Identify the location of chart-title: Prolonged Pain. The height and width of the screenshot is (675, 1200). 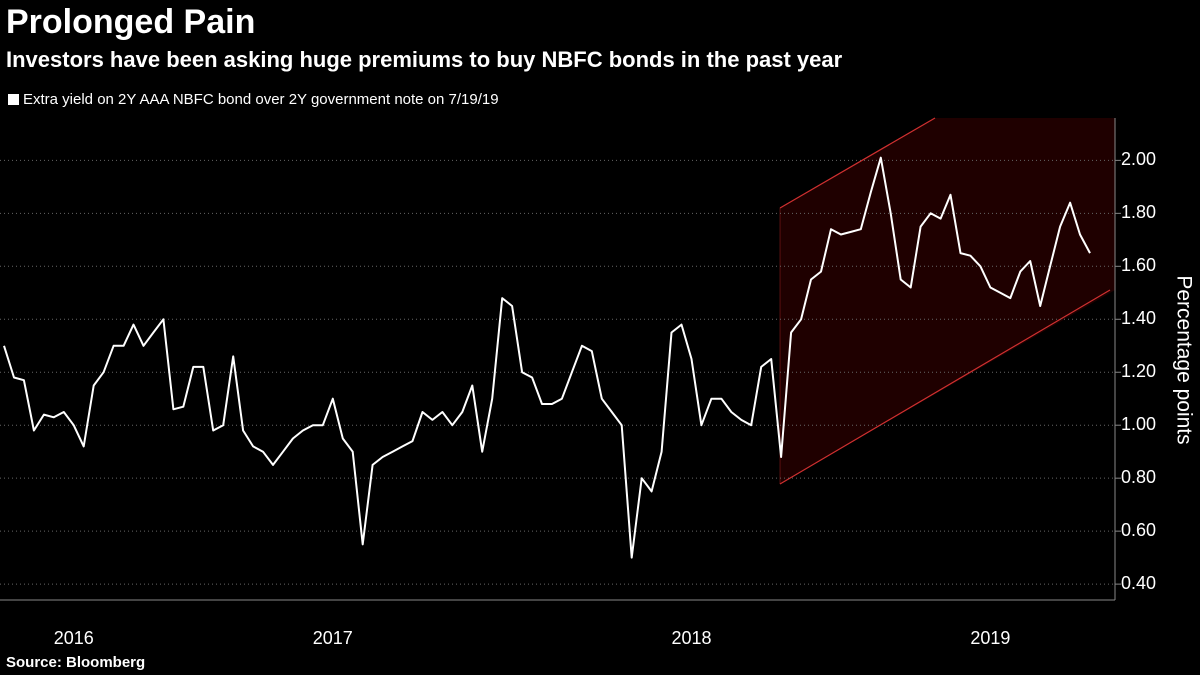
(130, 22).